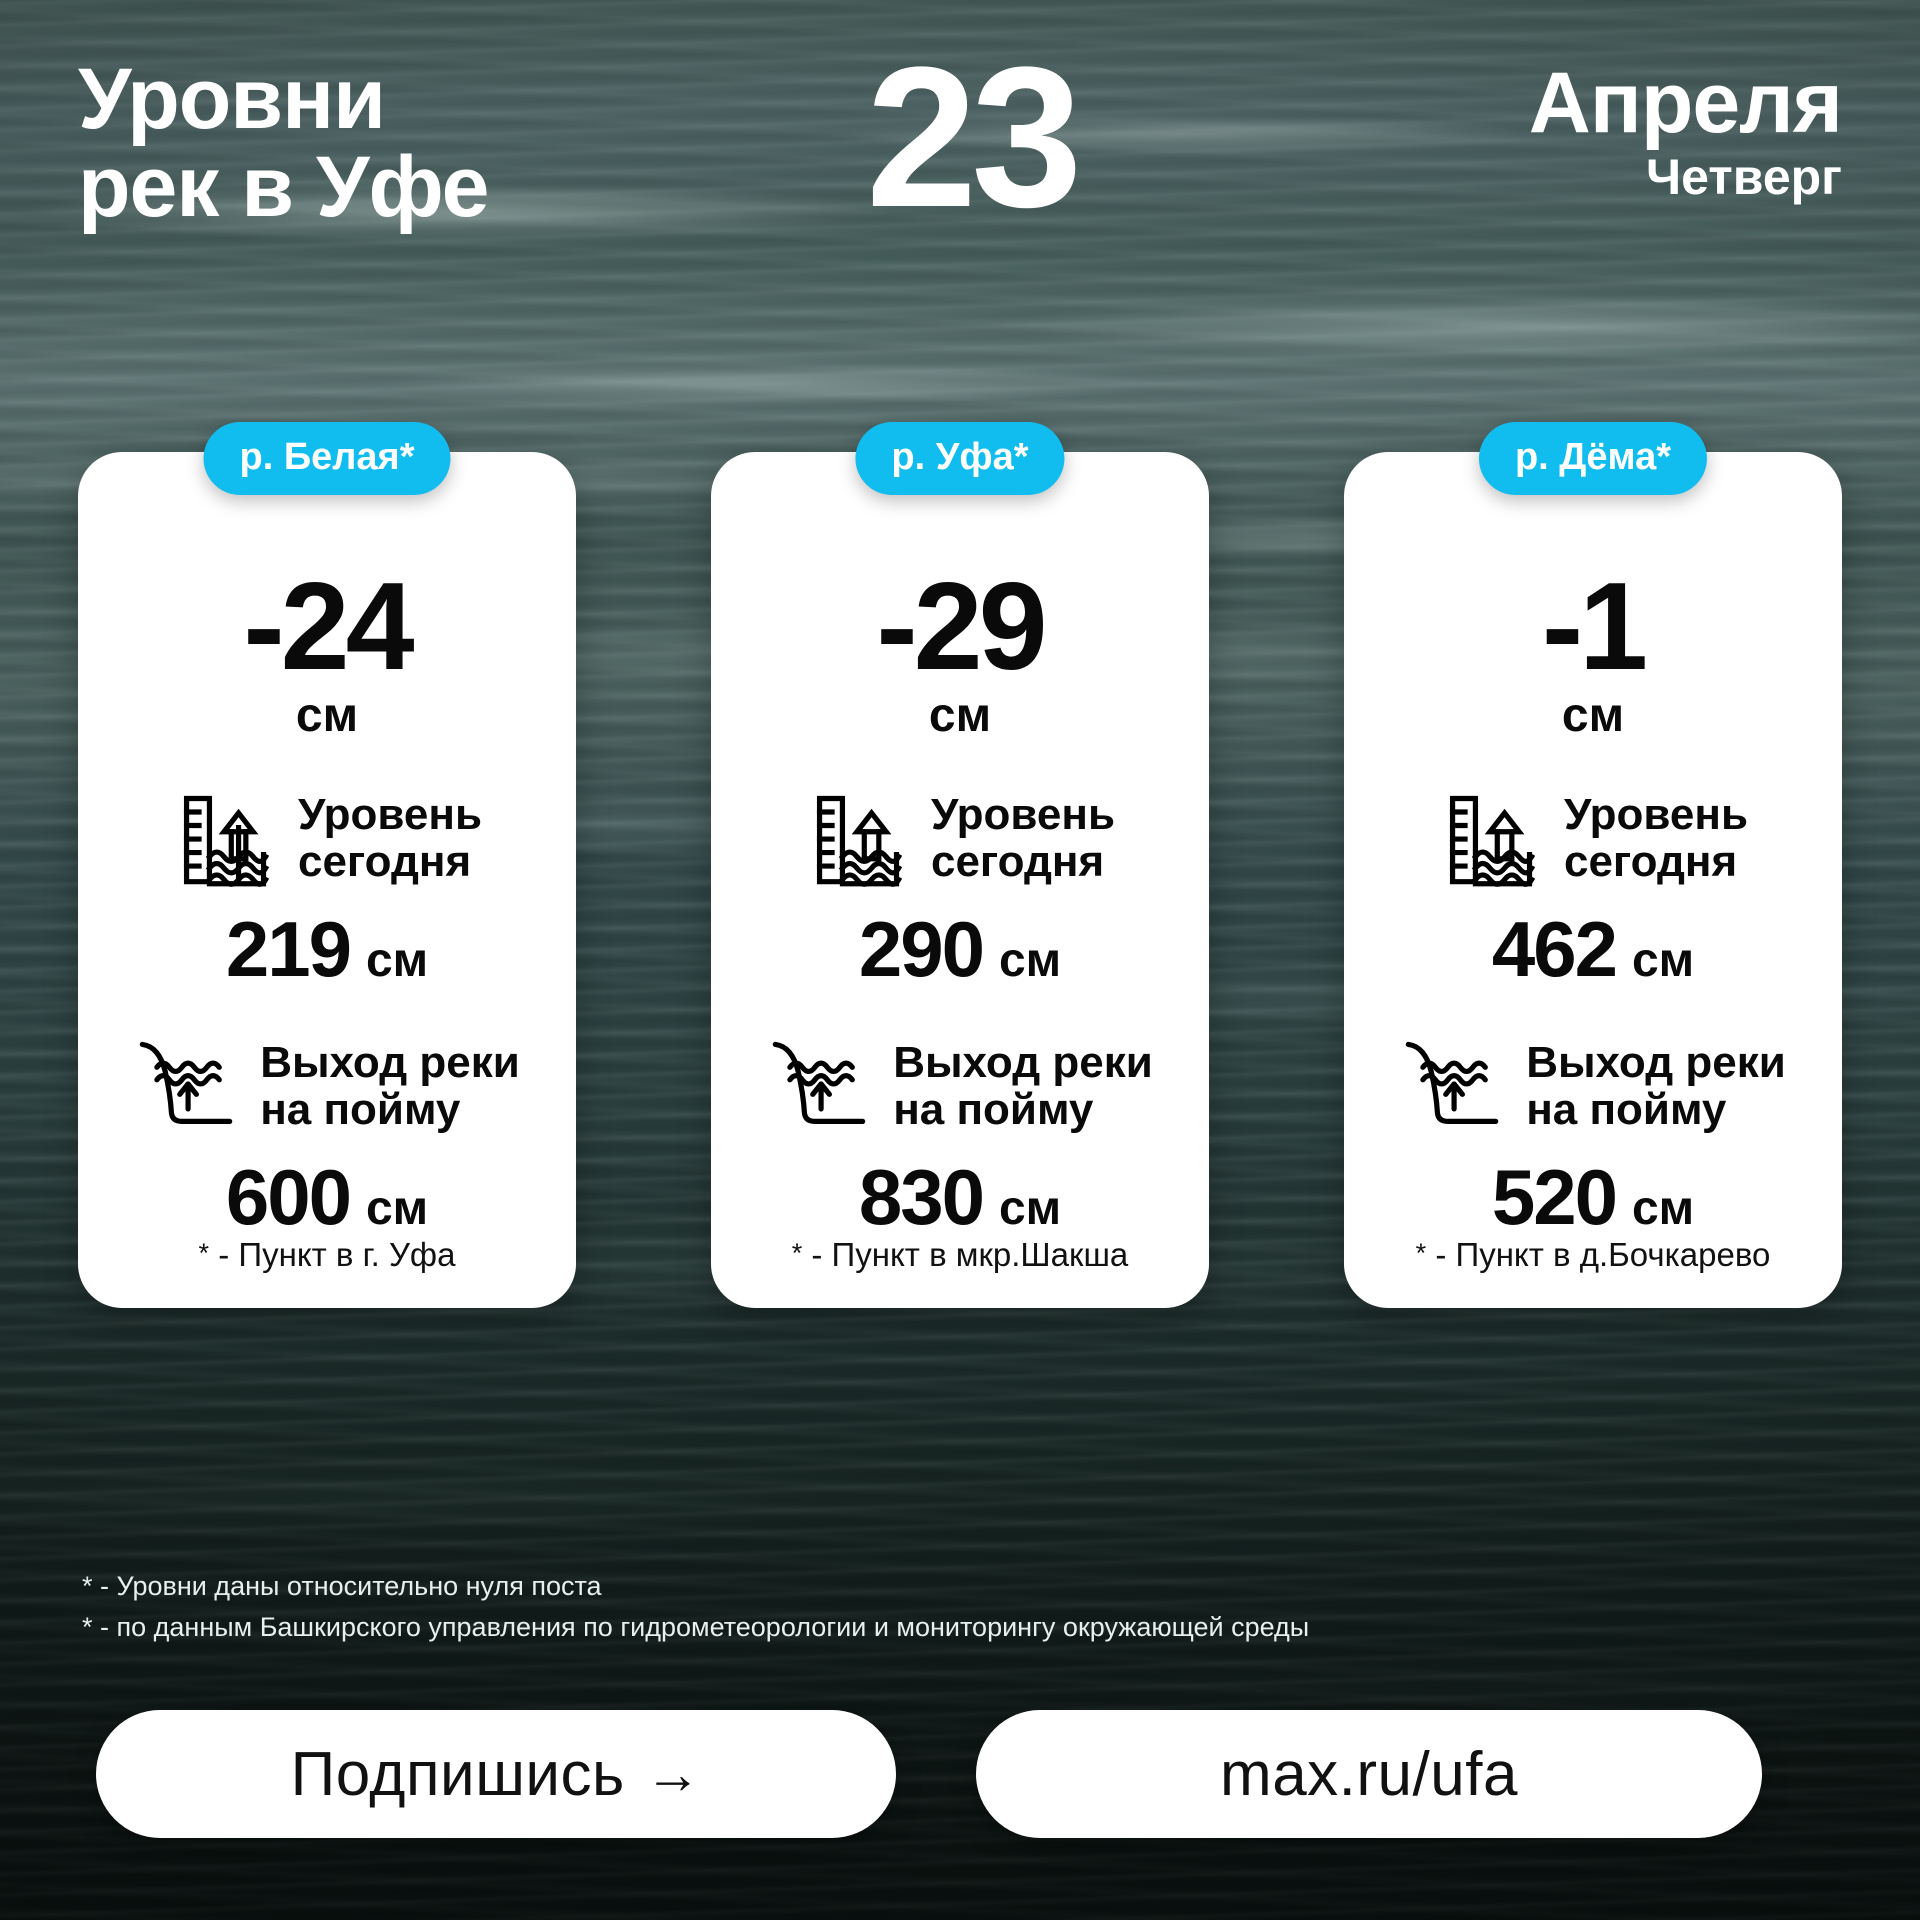  What do you see at coordinates (284, 143) in the screenshot?
I see `page-title: Уровни рек в Уфе` at bounding box center [284, 143].